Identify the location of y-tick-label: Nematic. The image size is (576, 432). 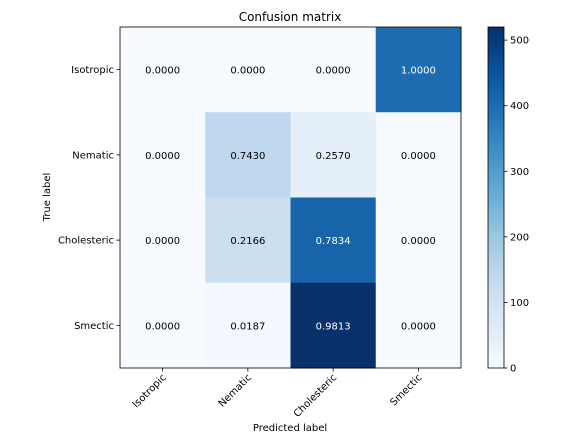
(93, 155).